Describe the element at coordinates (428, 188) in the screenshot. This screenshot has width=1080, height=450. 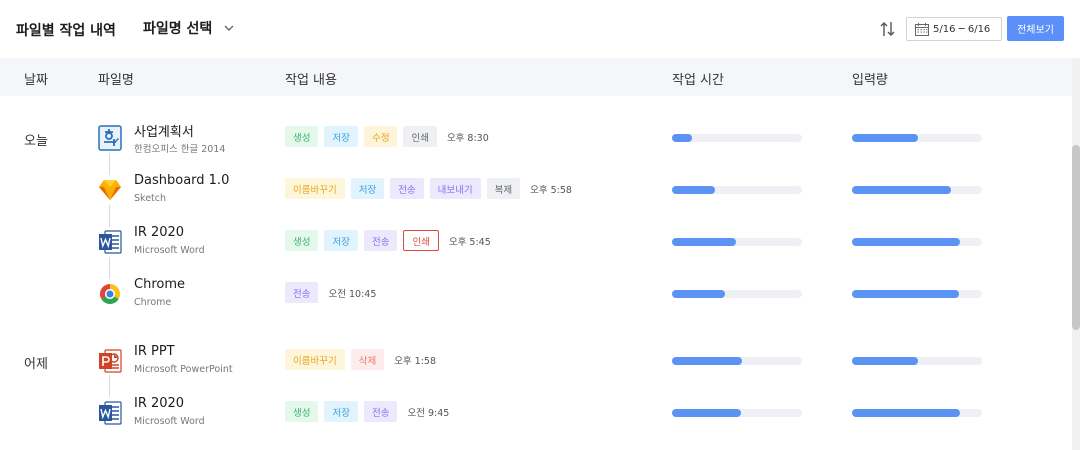
I see `action-tags: 이름바꾸기 저장 전송 내보내기 복제 오후 5:58` at that location.